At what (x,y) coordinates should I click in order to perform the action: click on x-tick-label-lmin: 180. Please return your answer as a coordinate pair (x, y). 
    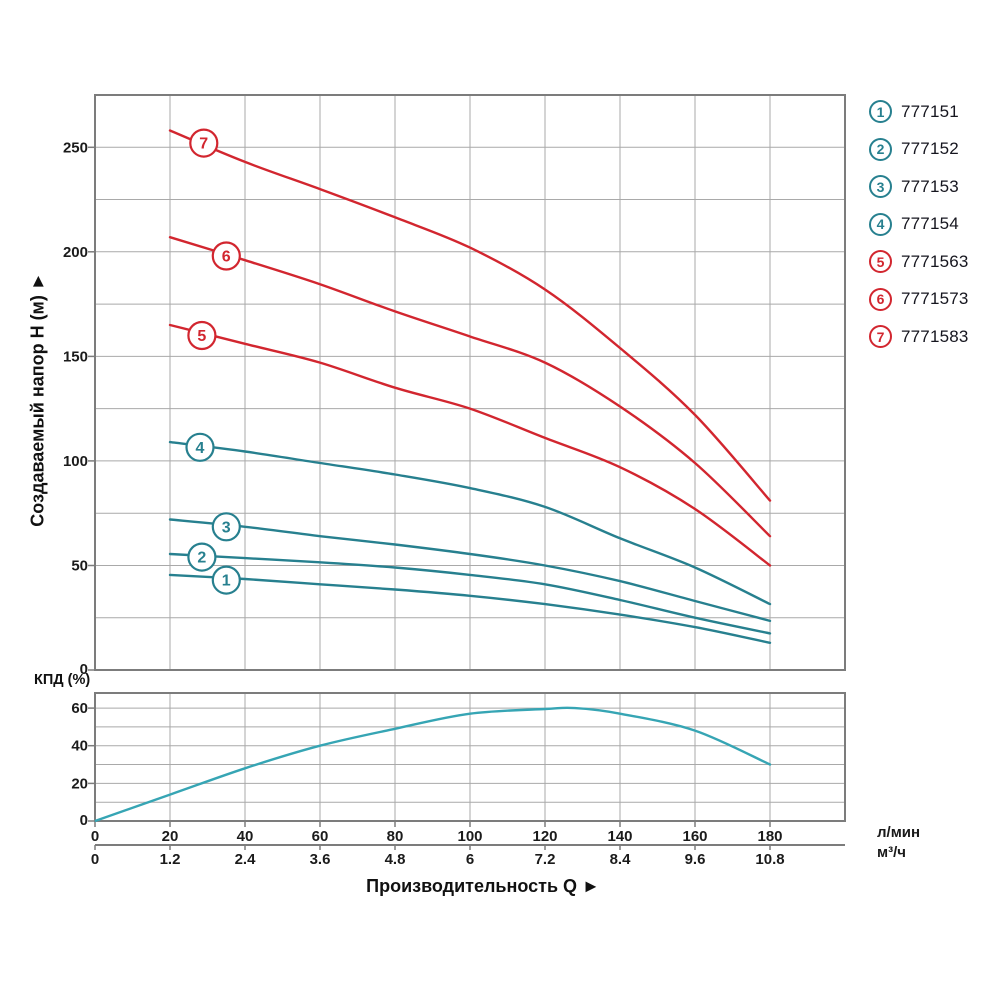
    Looking at the image, I should click on (769, 836).